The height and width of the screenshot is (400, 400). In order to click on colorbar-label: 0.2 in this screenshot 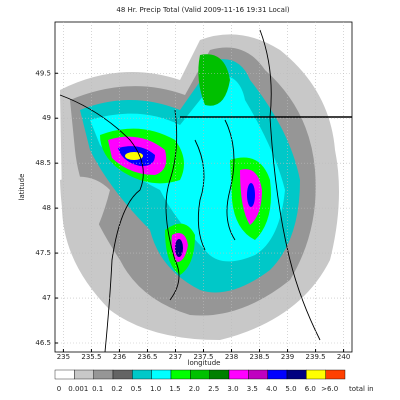, I will do `click(116, 389)`.